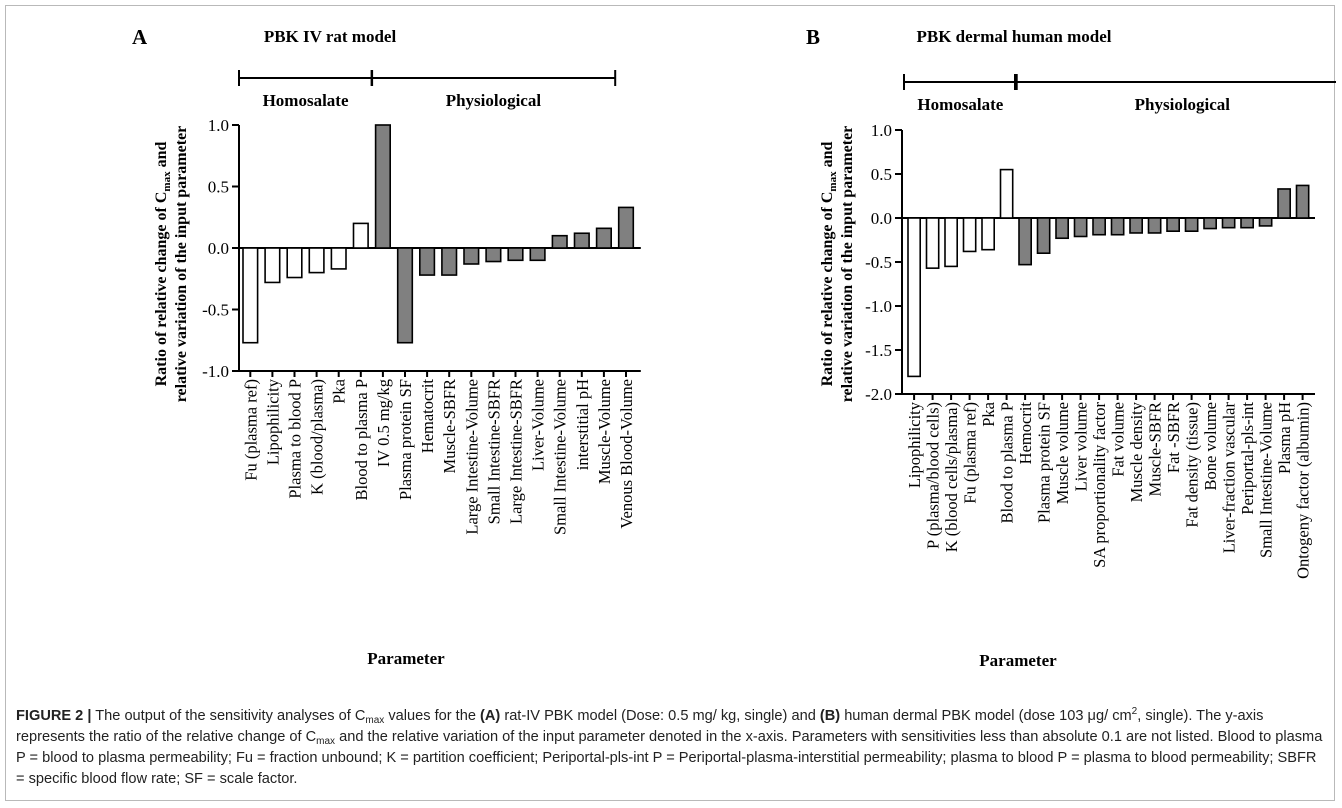 The image size is (1342, 808). Describe the element at coordinates (1192, 465) in the screenshot. I see `panel-b-x-tick-label: Fat density (tissue)` at that location.